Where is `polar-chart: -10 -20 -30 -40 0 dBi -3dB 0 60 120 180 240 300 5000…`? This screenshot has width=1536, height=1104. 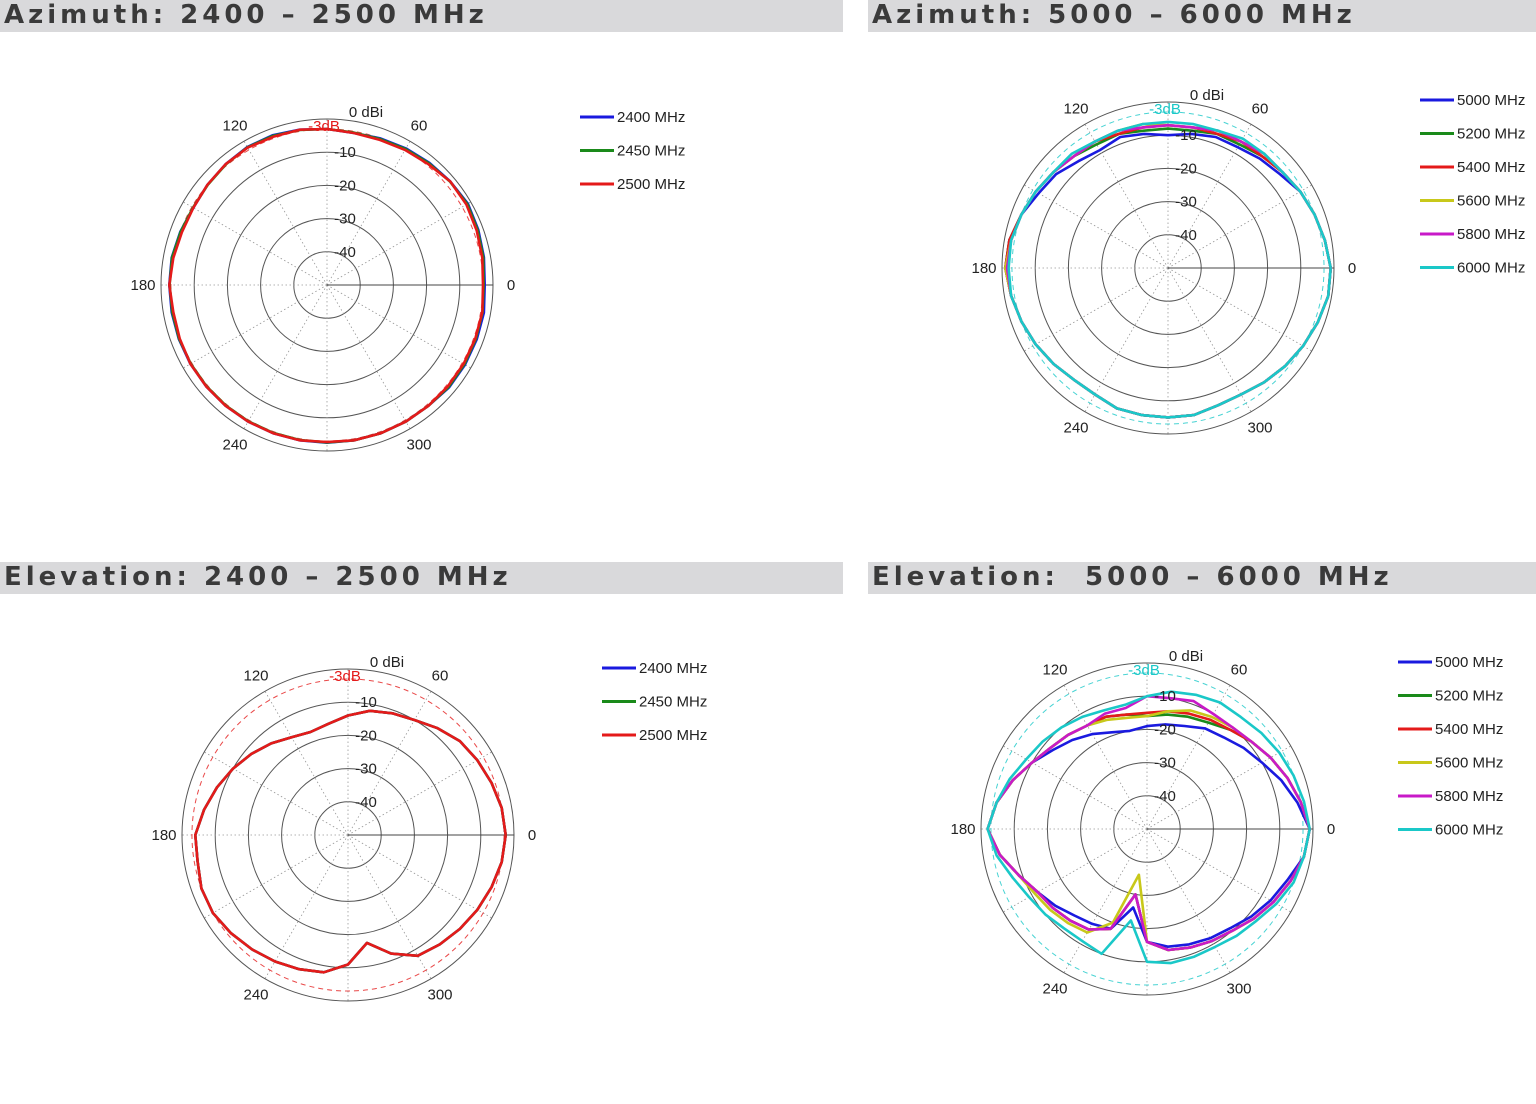 polar-chart: -10 -20 -30 -40 0 dBi -3dB 0 60 120 180 240 300 5000… is located at coordinates (1248, 261).